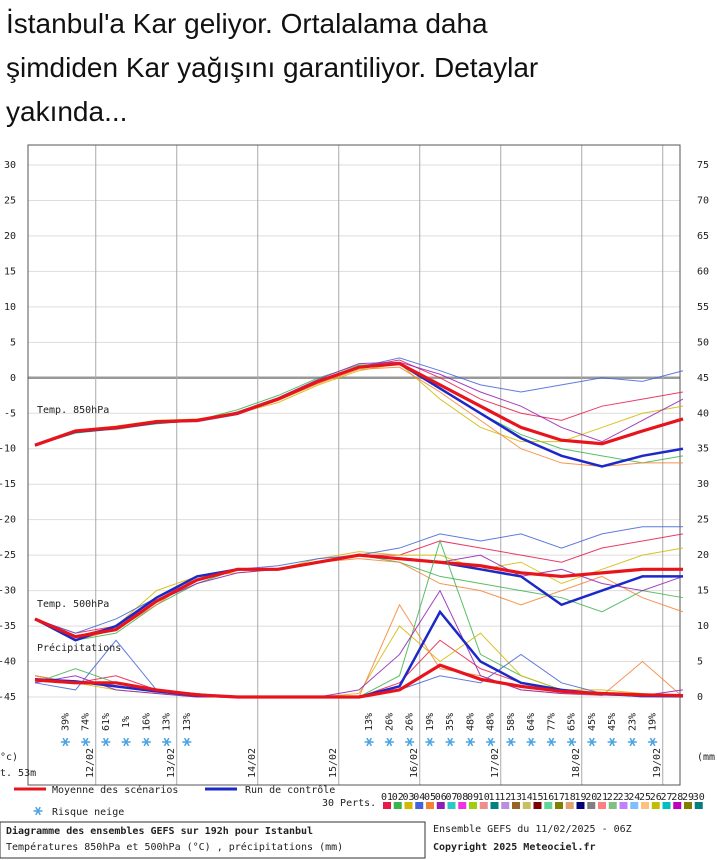  What do you see at coordinates (580, 797) in the screenshot?
I see `pert-id: 19` at bounding box center [580, 797].